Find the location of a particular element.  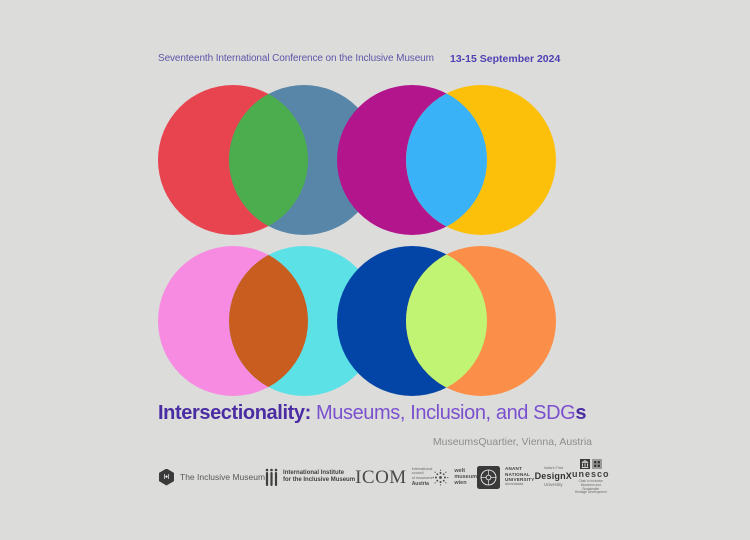

unesco-icons is located at coordinates (590, 463).